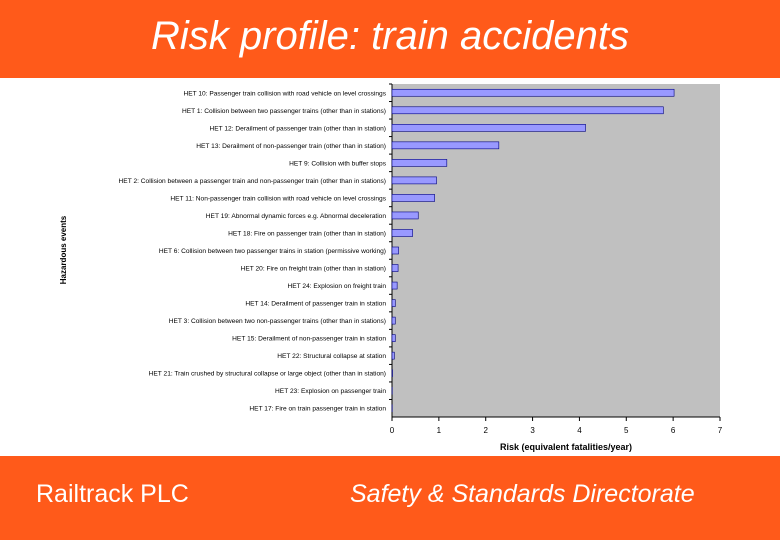 The image size is (780, 540). Describe the element at coordinates (522, 494) in the screenshot. I see `footer-directorate: Safety & Standards Directorate` at that location.